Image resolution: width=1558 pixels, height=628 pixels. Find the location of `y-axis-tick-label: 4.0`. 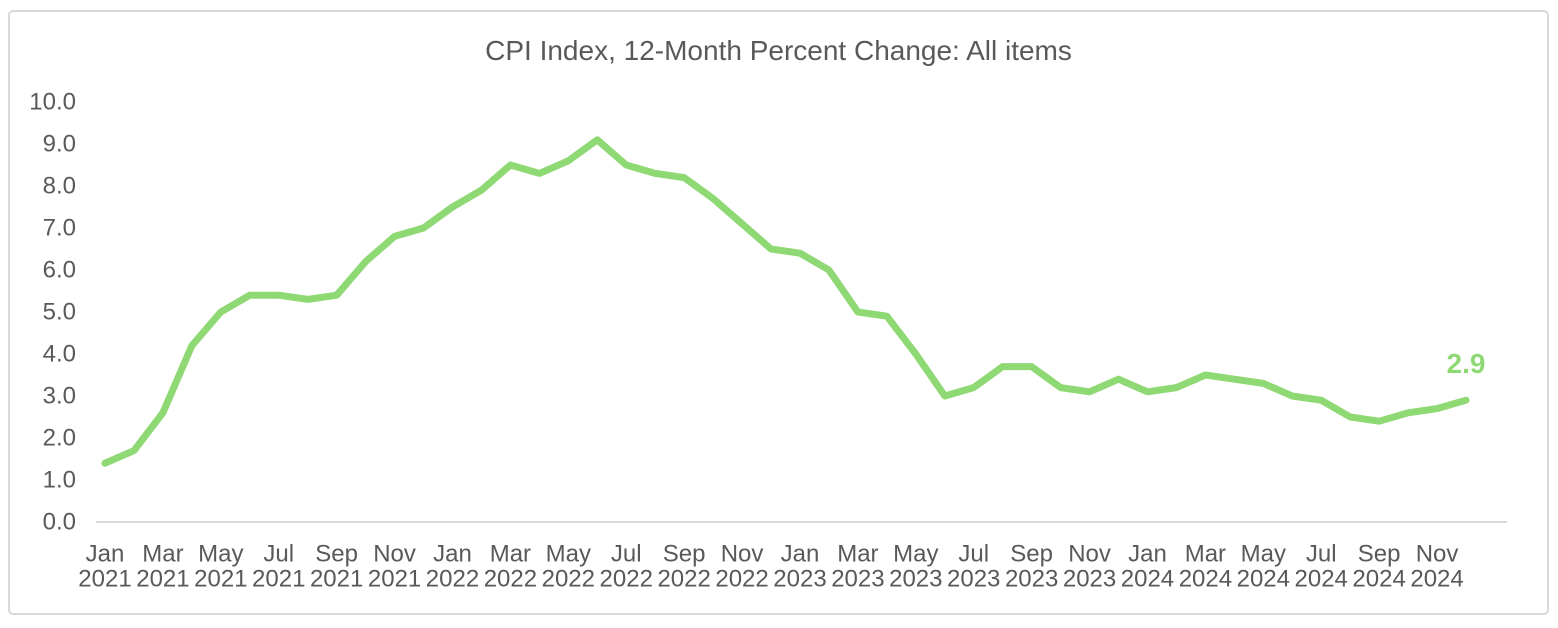

y-axis-tick-label: 4.0 is located at coordinates (59, 354).